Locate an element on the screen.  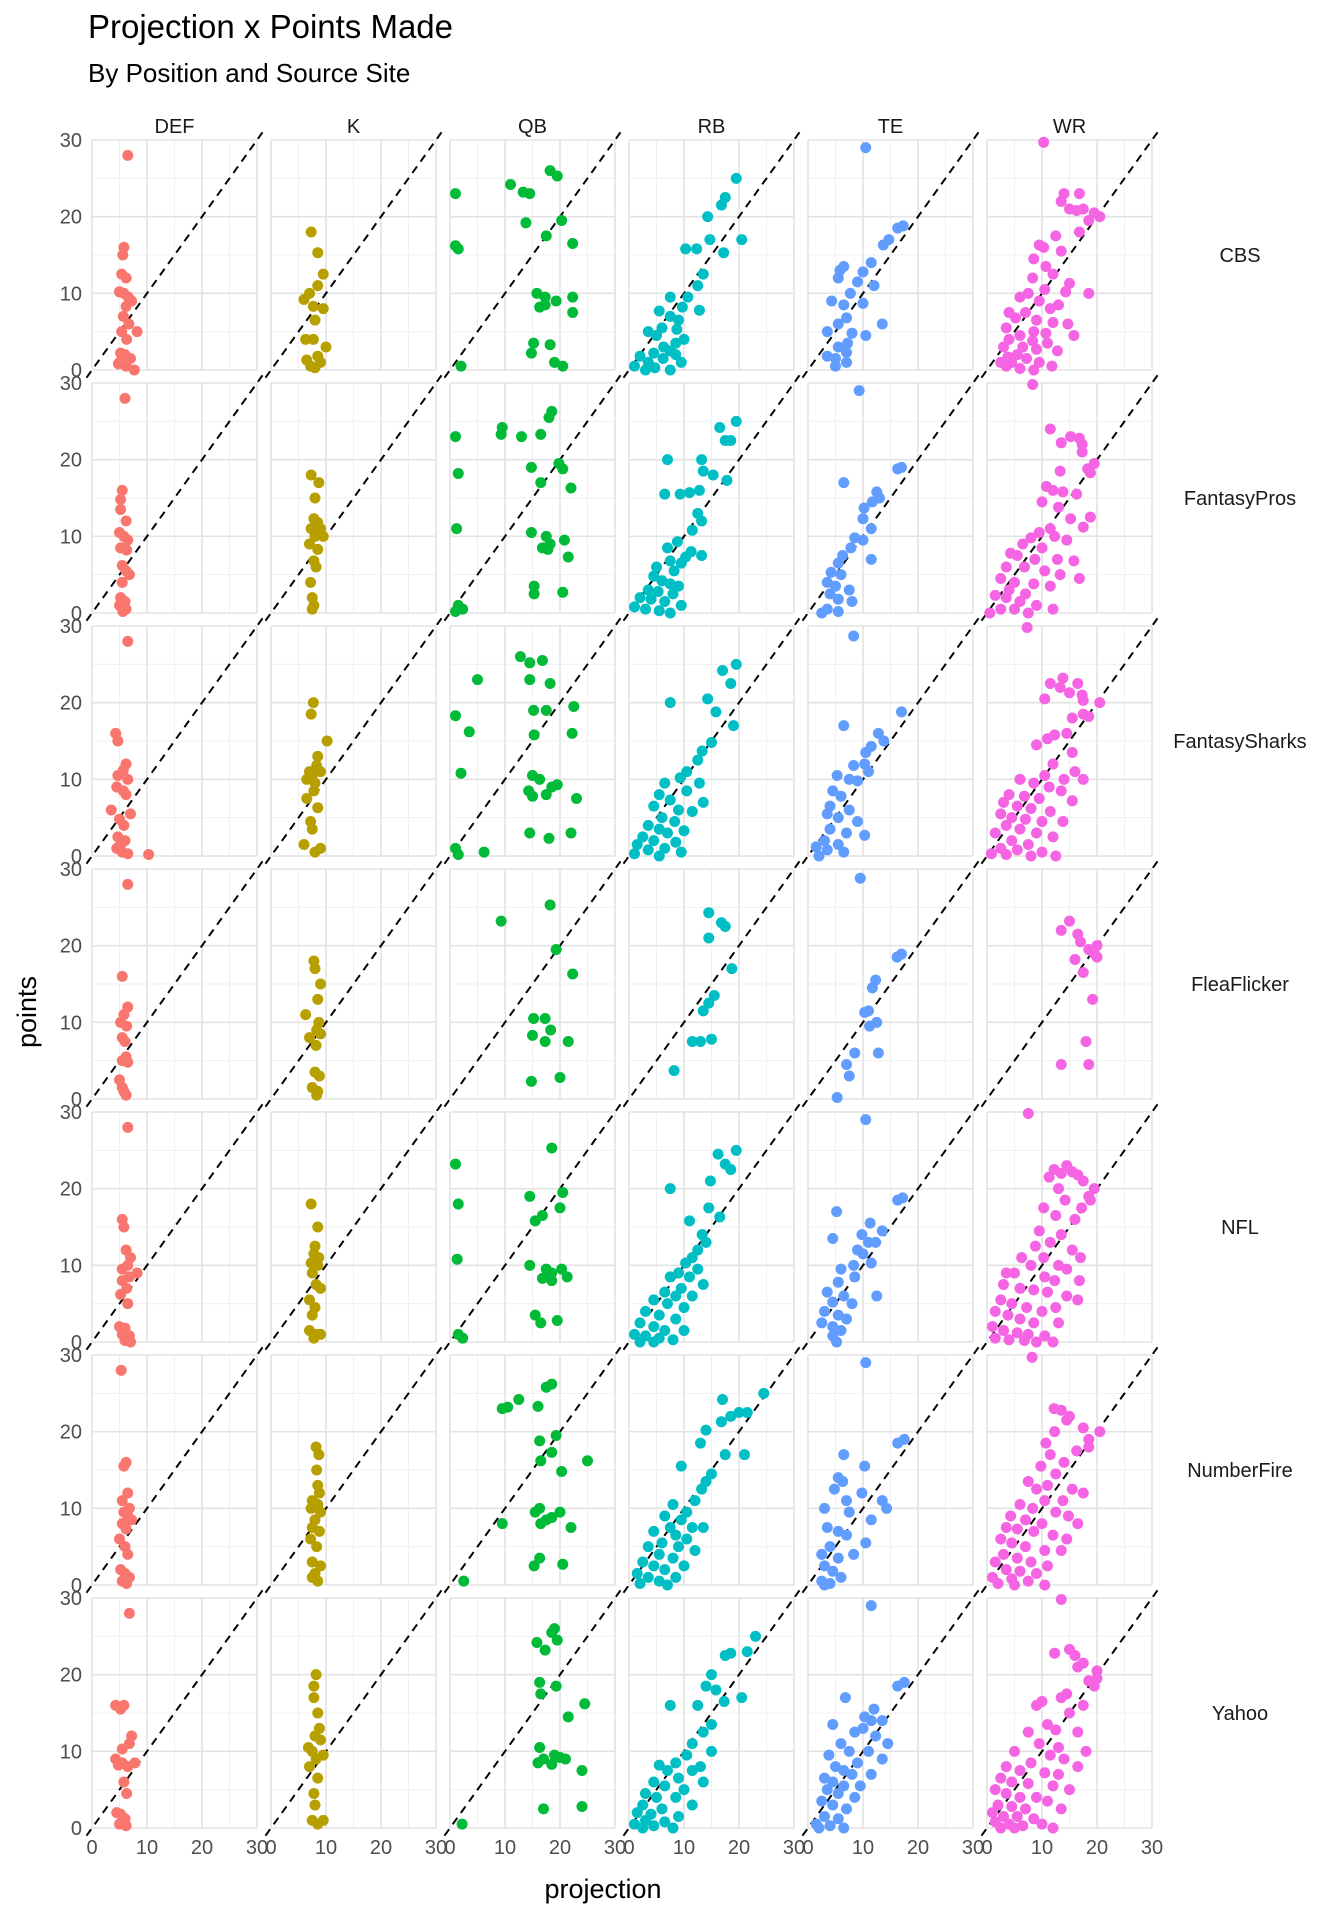
y-tick-label: 0 is located at coordinates (76, 614).